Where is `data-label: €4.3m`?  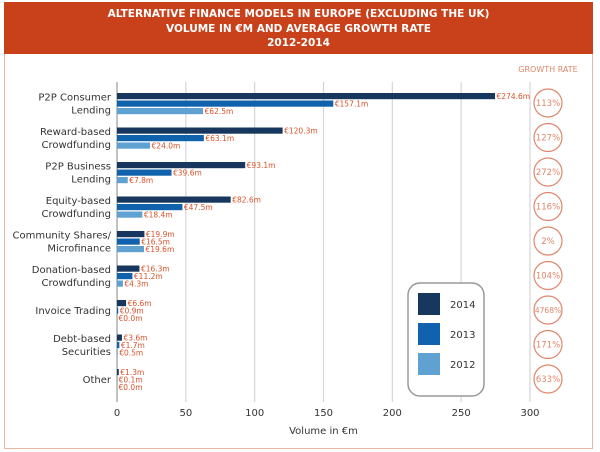
data-label: €4.3m is located at coordinates (136, 284).